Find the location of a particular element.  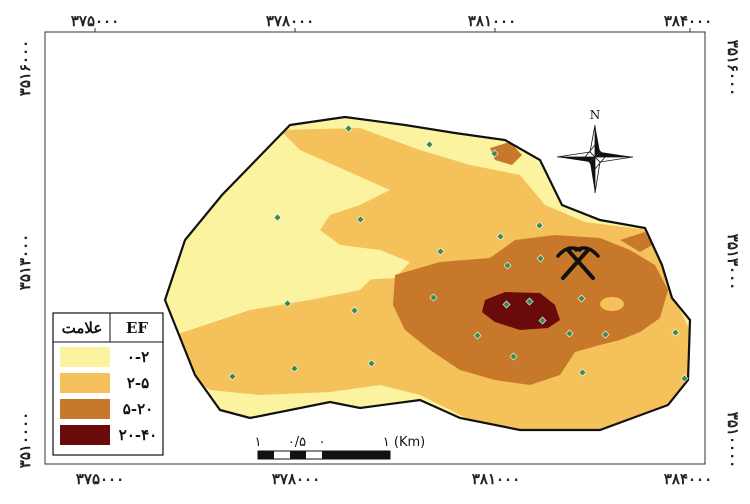

legend-label: ۰-۲ is located at coordinates (138, 357).